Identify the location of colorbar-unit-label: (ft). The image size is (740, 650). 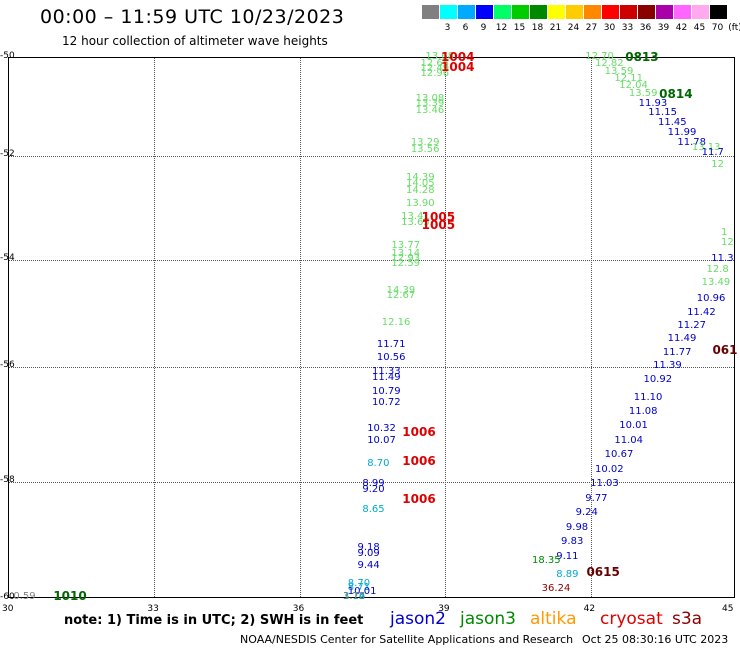
(734, 28).